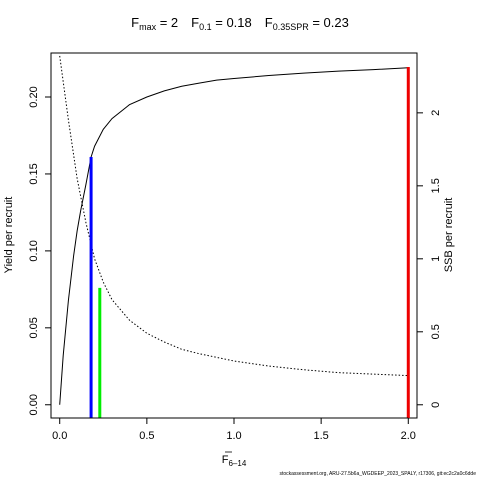 The image size is (480, 480). Describe the element at coordinates (34, 173) in the screenshot. I see `y-tick-label: 0.15` at that location.